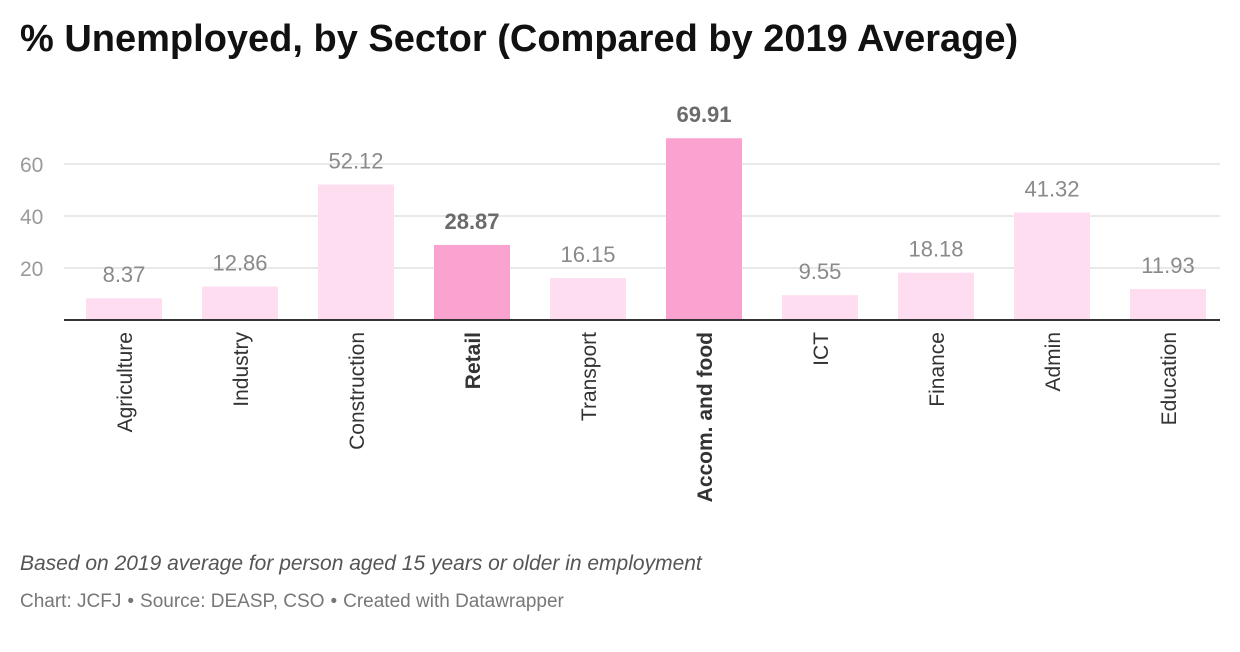 Image resolution: width=1240 pixels, height=652 pixels. What do you see at coordinates (453, 601) in the screenshot?
I see `tool-credit: Created with Datawrapper` at bounding box center [453, 601].